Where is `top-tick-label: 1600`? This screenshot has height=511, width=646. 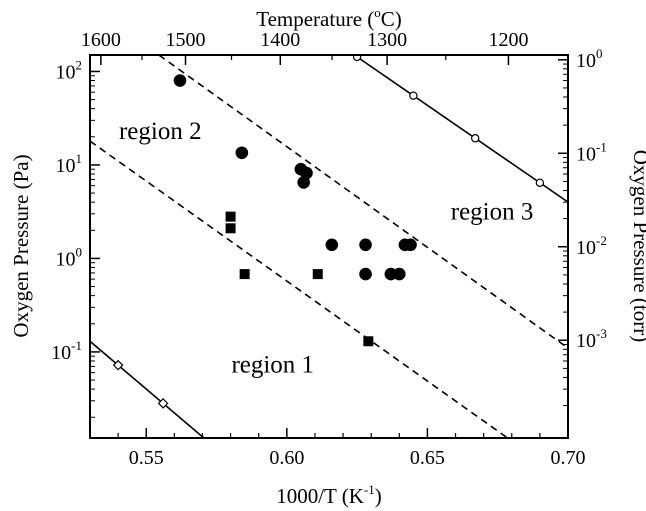 top-tick-label: 1600 is located at coordinates (101, 40).